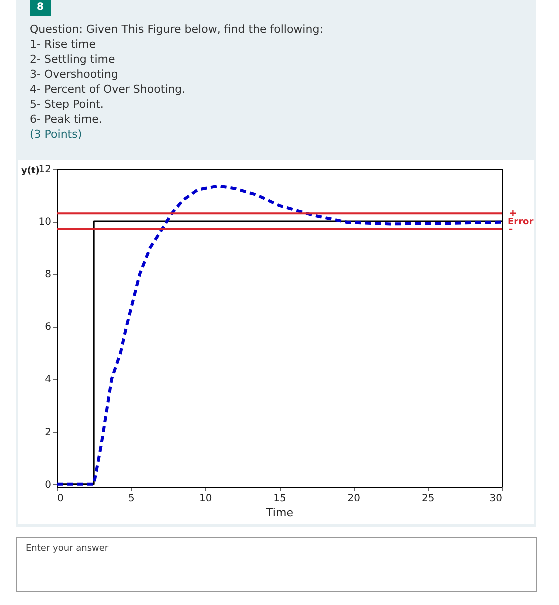 The image size is (559, 605). What do you see at coordinates (61, 499) in the screenshot?
I see `x-tick-label: 0` at bounding box center [61, 499].